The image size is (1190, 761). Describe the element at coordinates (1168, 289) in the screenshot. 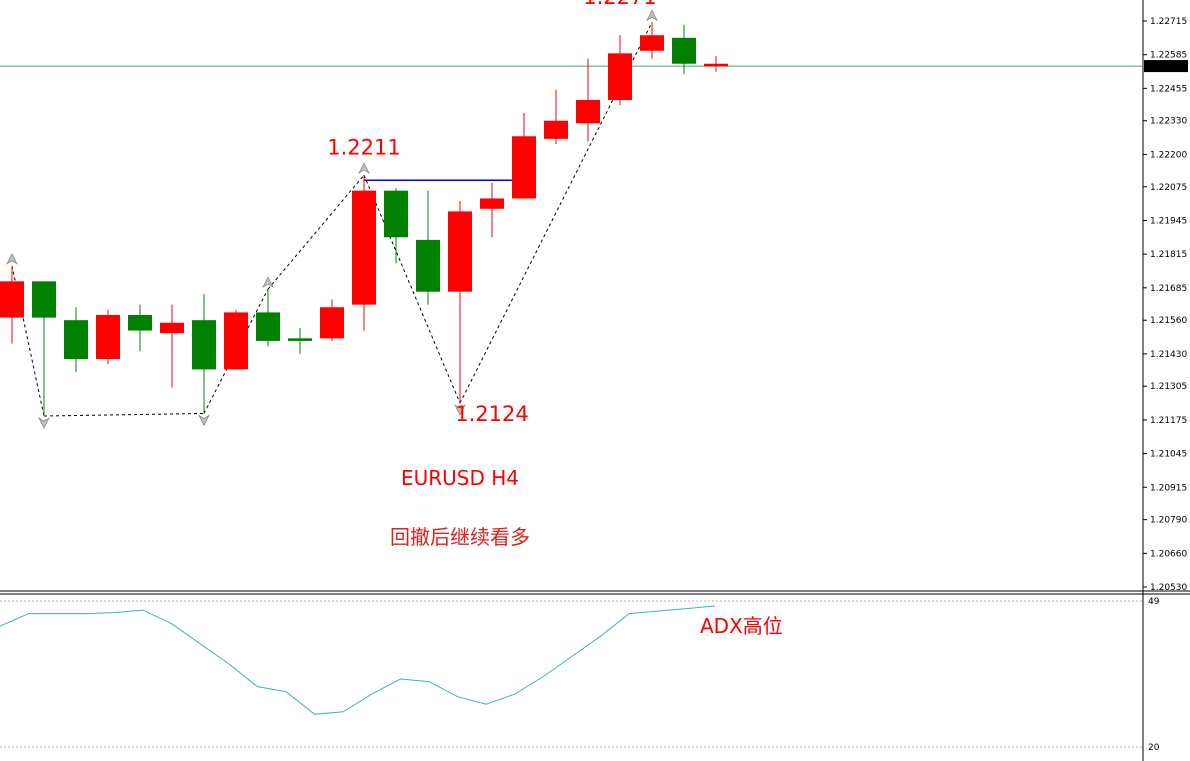

I see `price-tick-label: 1.21685` at that location.